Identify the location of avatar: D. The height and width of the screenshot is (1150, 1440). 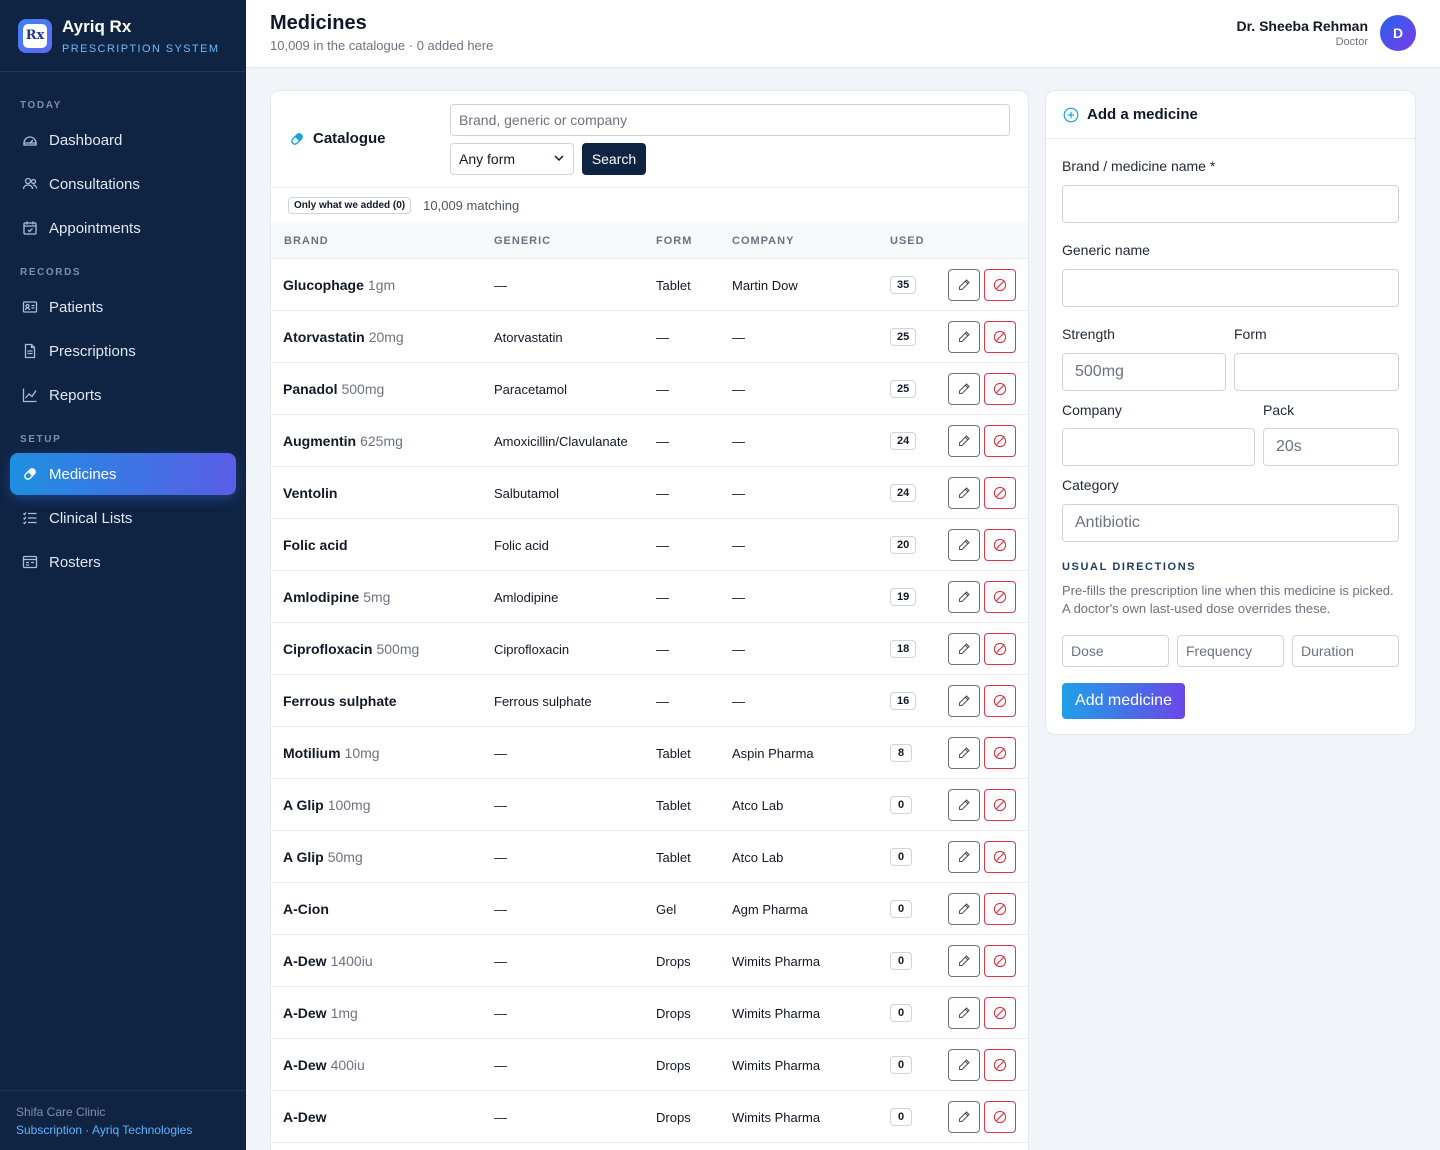
(1398, 33).